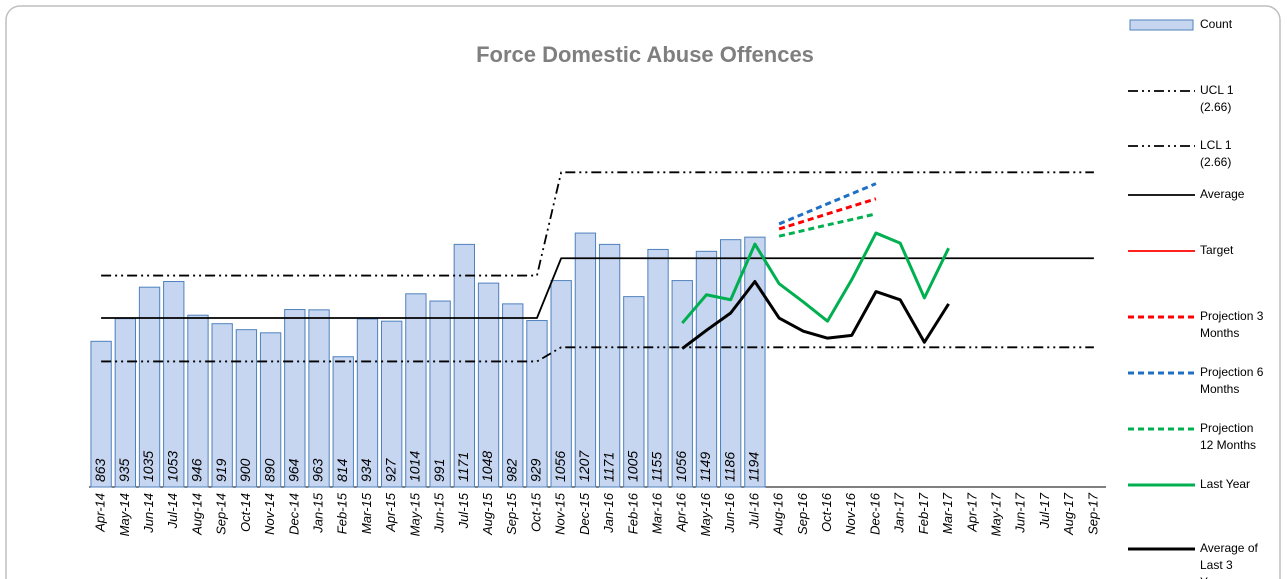 The height and width of the screenshot is (579, 1287). I want to click on x-tick-label: Jul-15, so click(463, 510).